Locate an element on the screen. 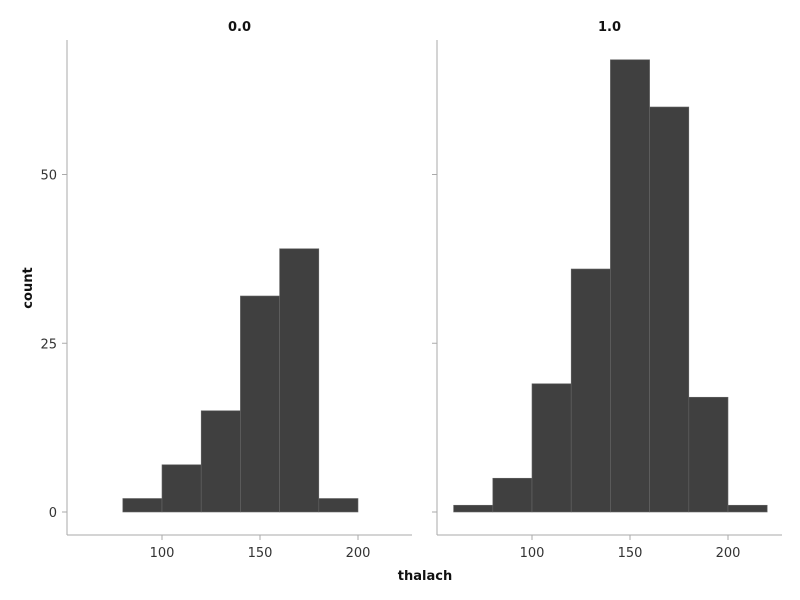 This screenshot has width=800, height=600. facet-title-1: 1.0 is located at coordinates (609, 27).